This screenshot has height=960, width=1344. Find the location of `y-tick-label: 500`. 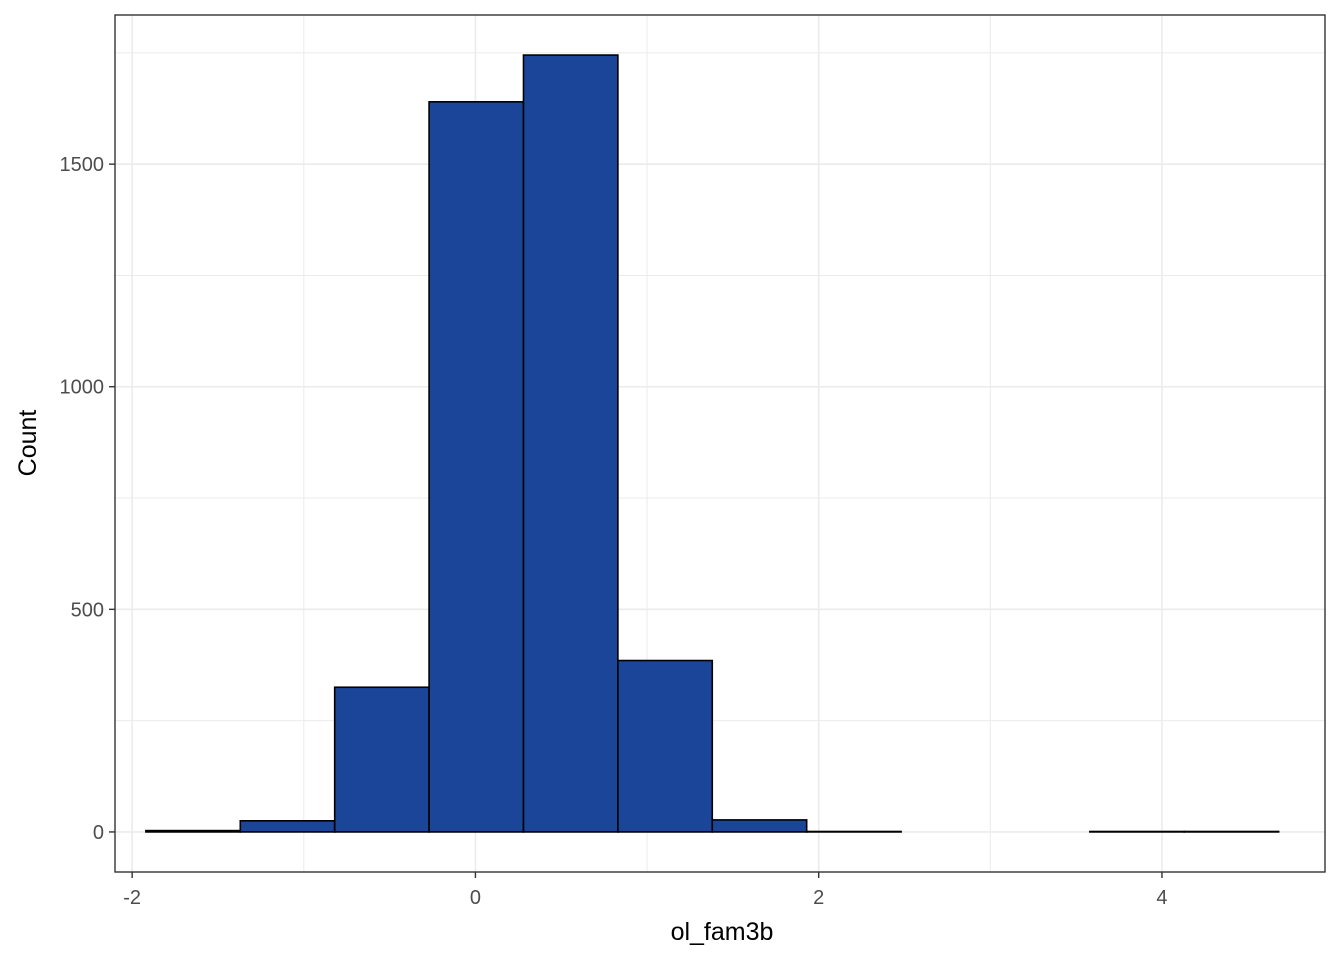

y-tick-label: 500 is located at coordinates (87, 610).